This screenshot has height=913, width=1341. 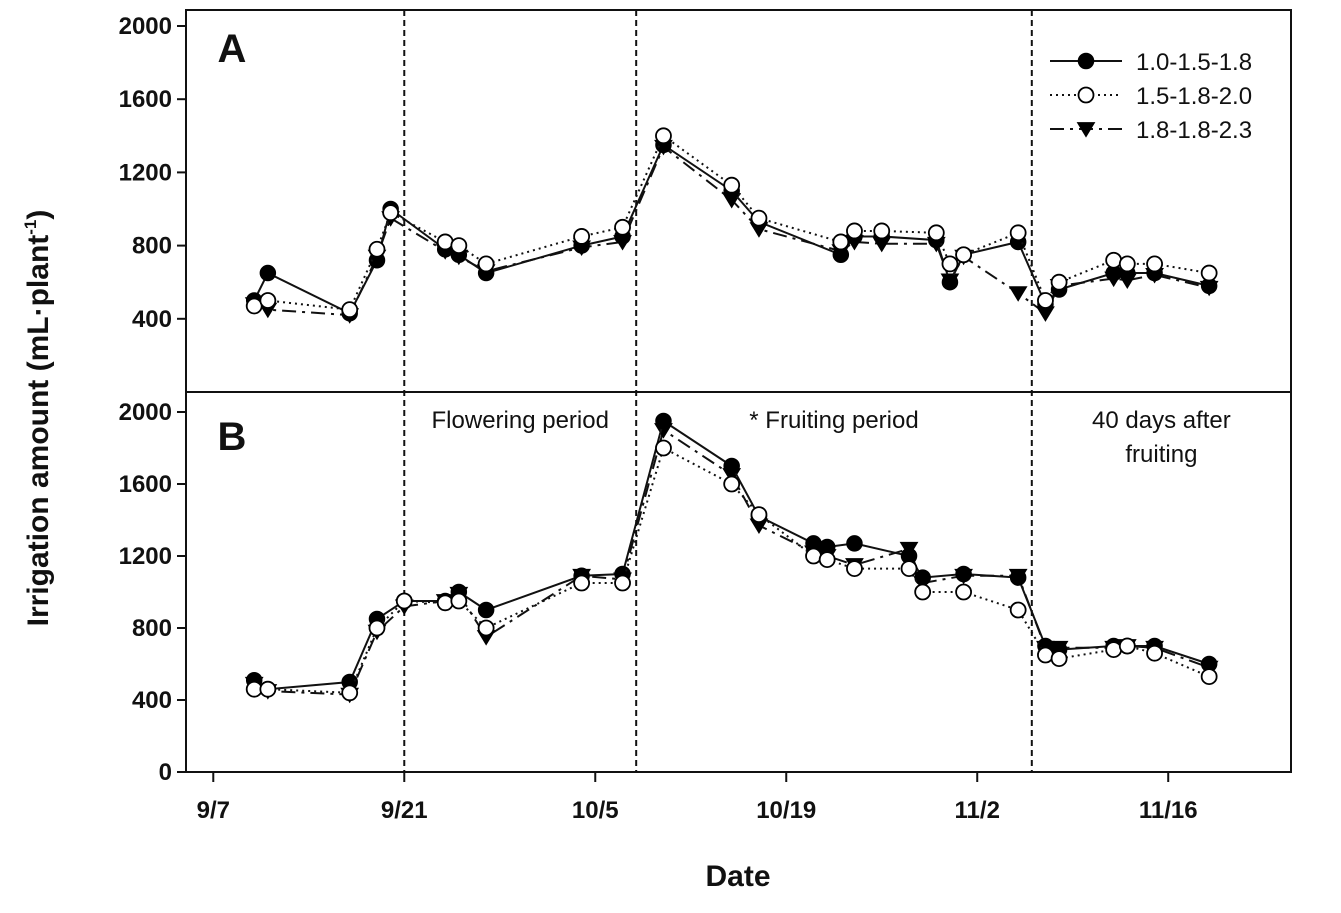 I want to click on legend: 1.0-1.5-1.8 1.5-1.8-2.0 1.8-1.8-2.3, so click(x=1151, y=96).